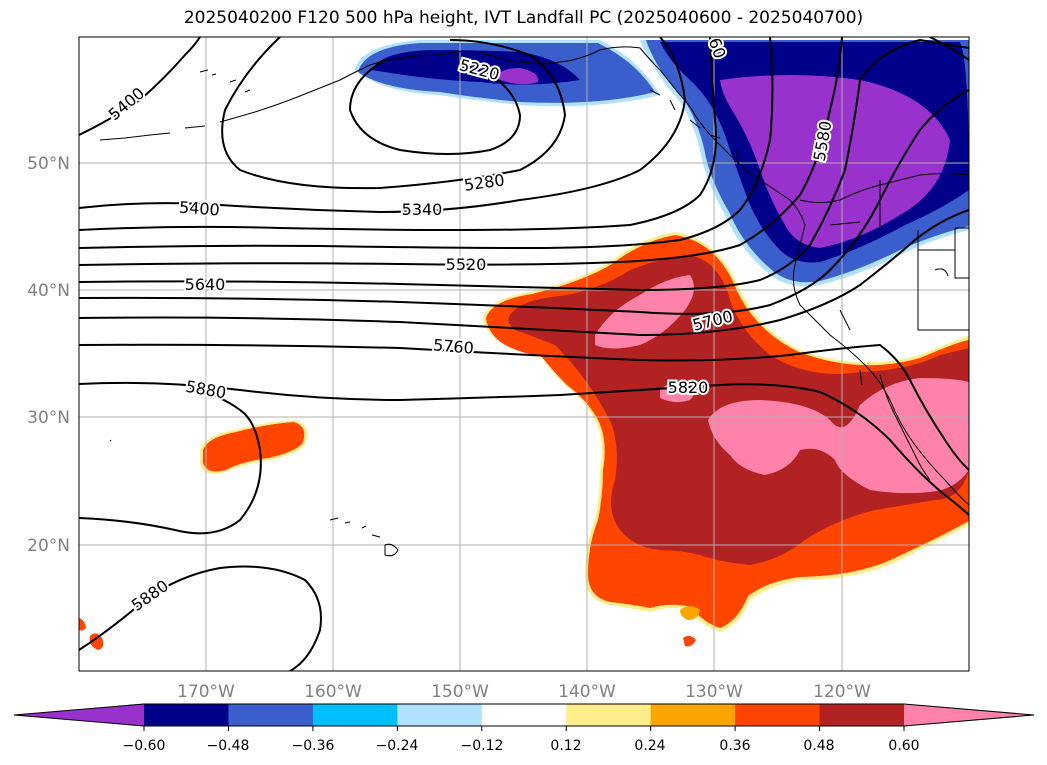 This screenshot has width=1047, height=765. What do you see at coordinates (524, 692) in the screenshot?
I see `longitude-tick-labels: 170°W 160°W 150°W 140°W 130°W 120°W` at bounding box center [524, 692].